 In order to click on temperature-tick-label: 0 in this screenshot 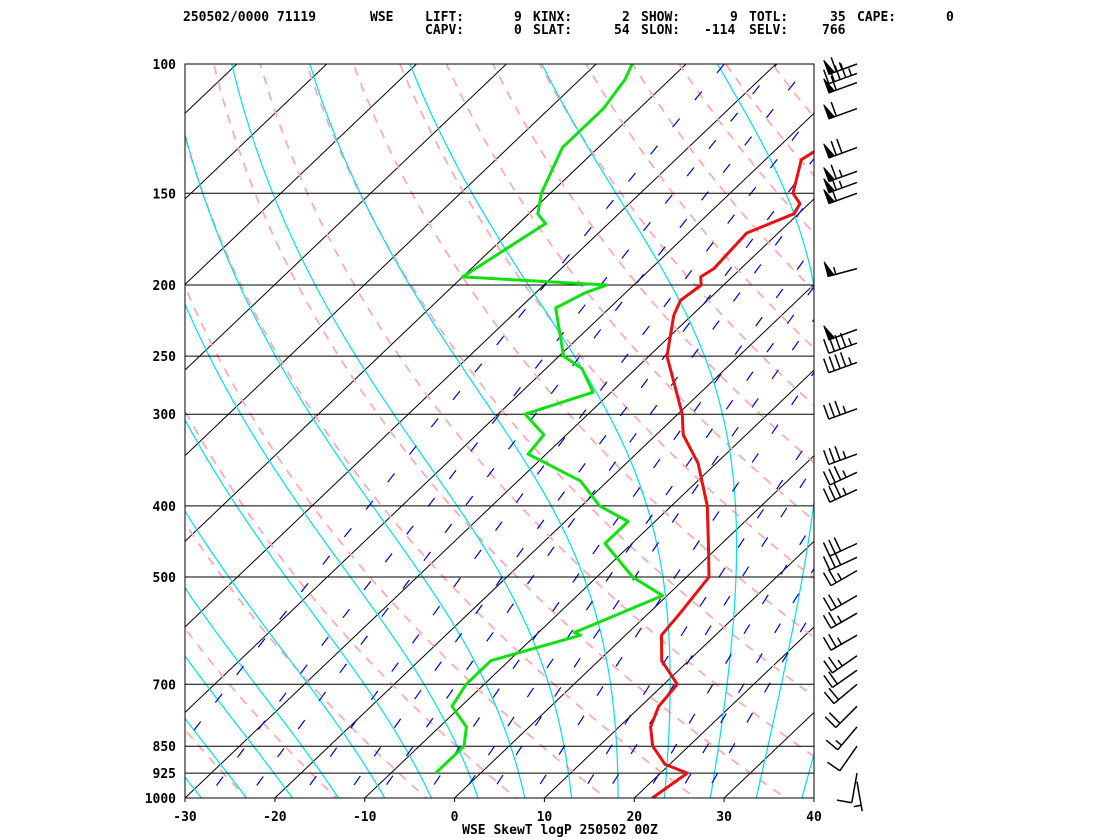, I will do `click(455, 817)`.